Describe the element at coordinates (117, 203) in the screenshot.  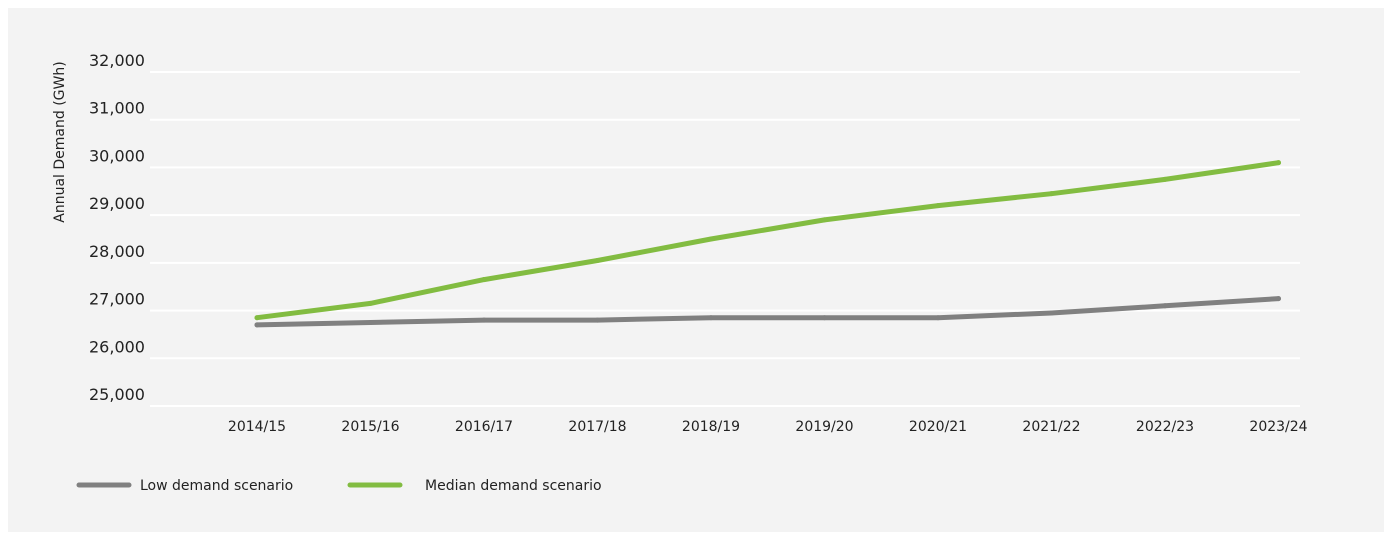
I see `y-tick-label: 29,000` at that location.